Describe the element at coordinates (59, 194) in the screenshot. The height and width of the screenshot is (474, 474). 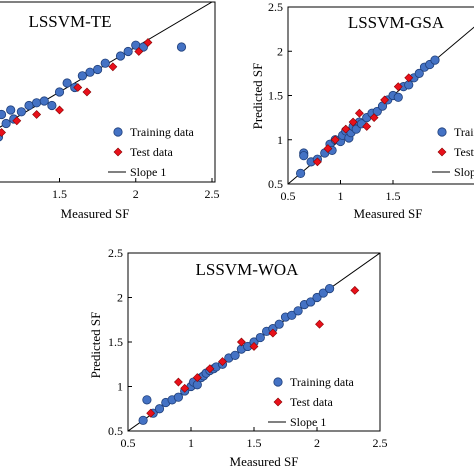
I see `x-tick-label: 1.5` at that location.